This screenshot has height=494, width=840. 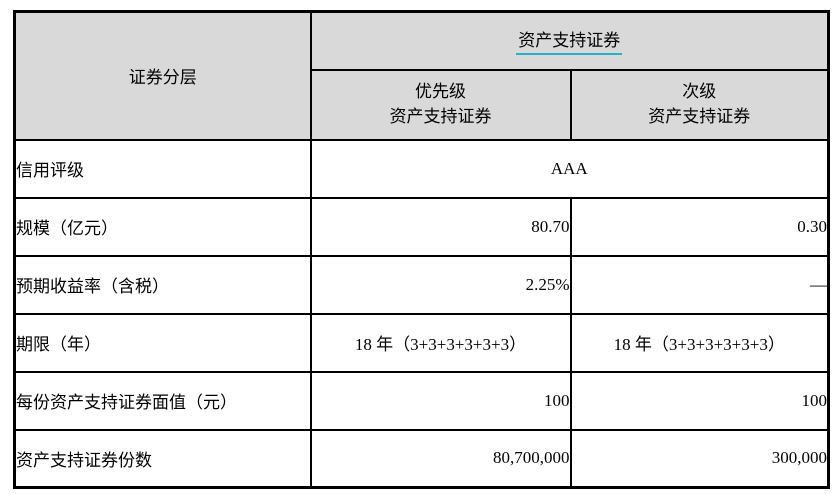 I want to click on scale-sub-value: 0.30, so click(x=699, y=226).